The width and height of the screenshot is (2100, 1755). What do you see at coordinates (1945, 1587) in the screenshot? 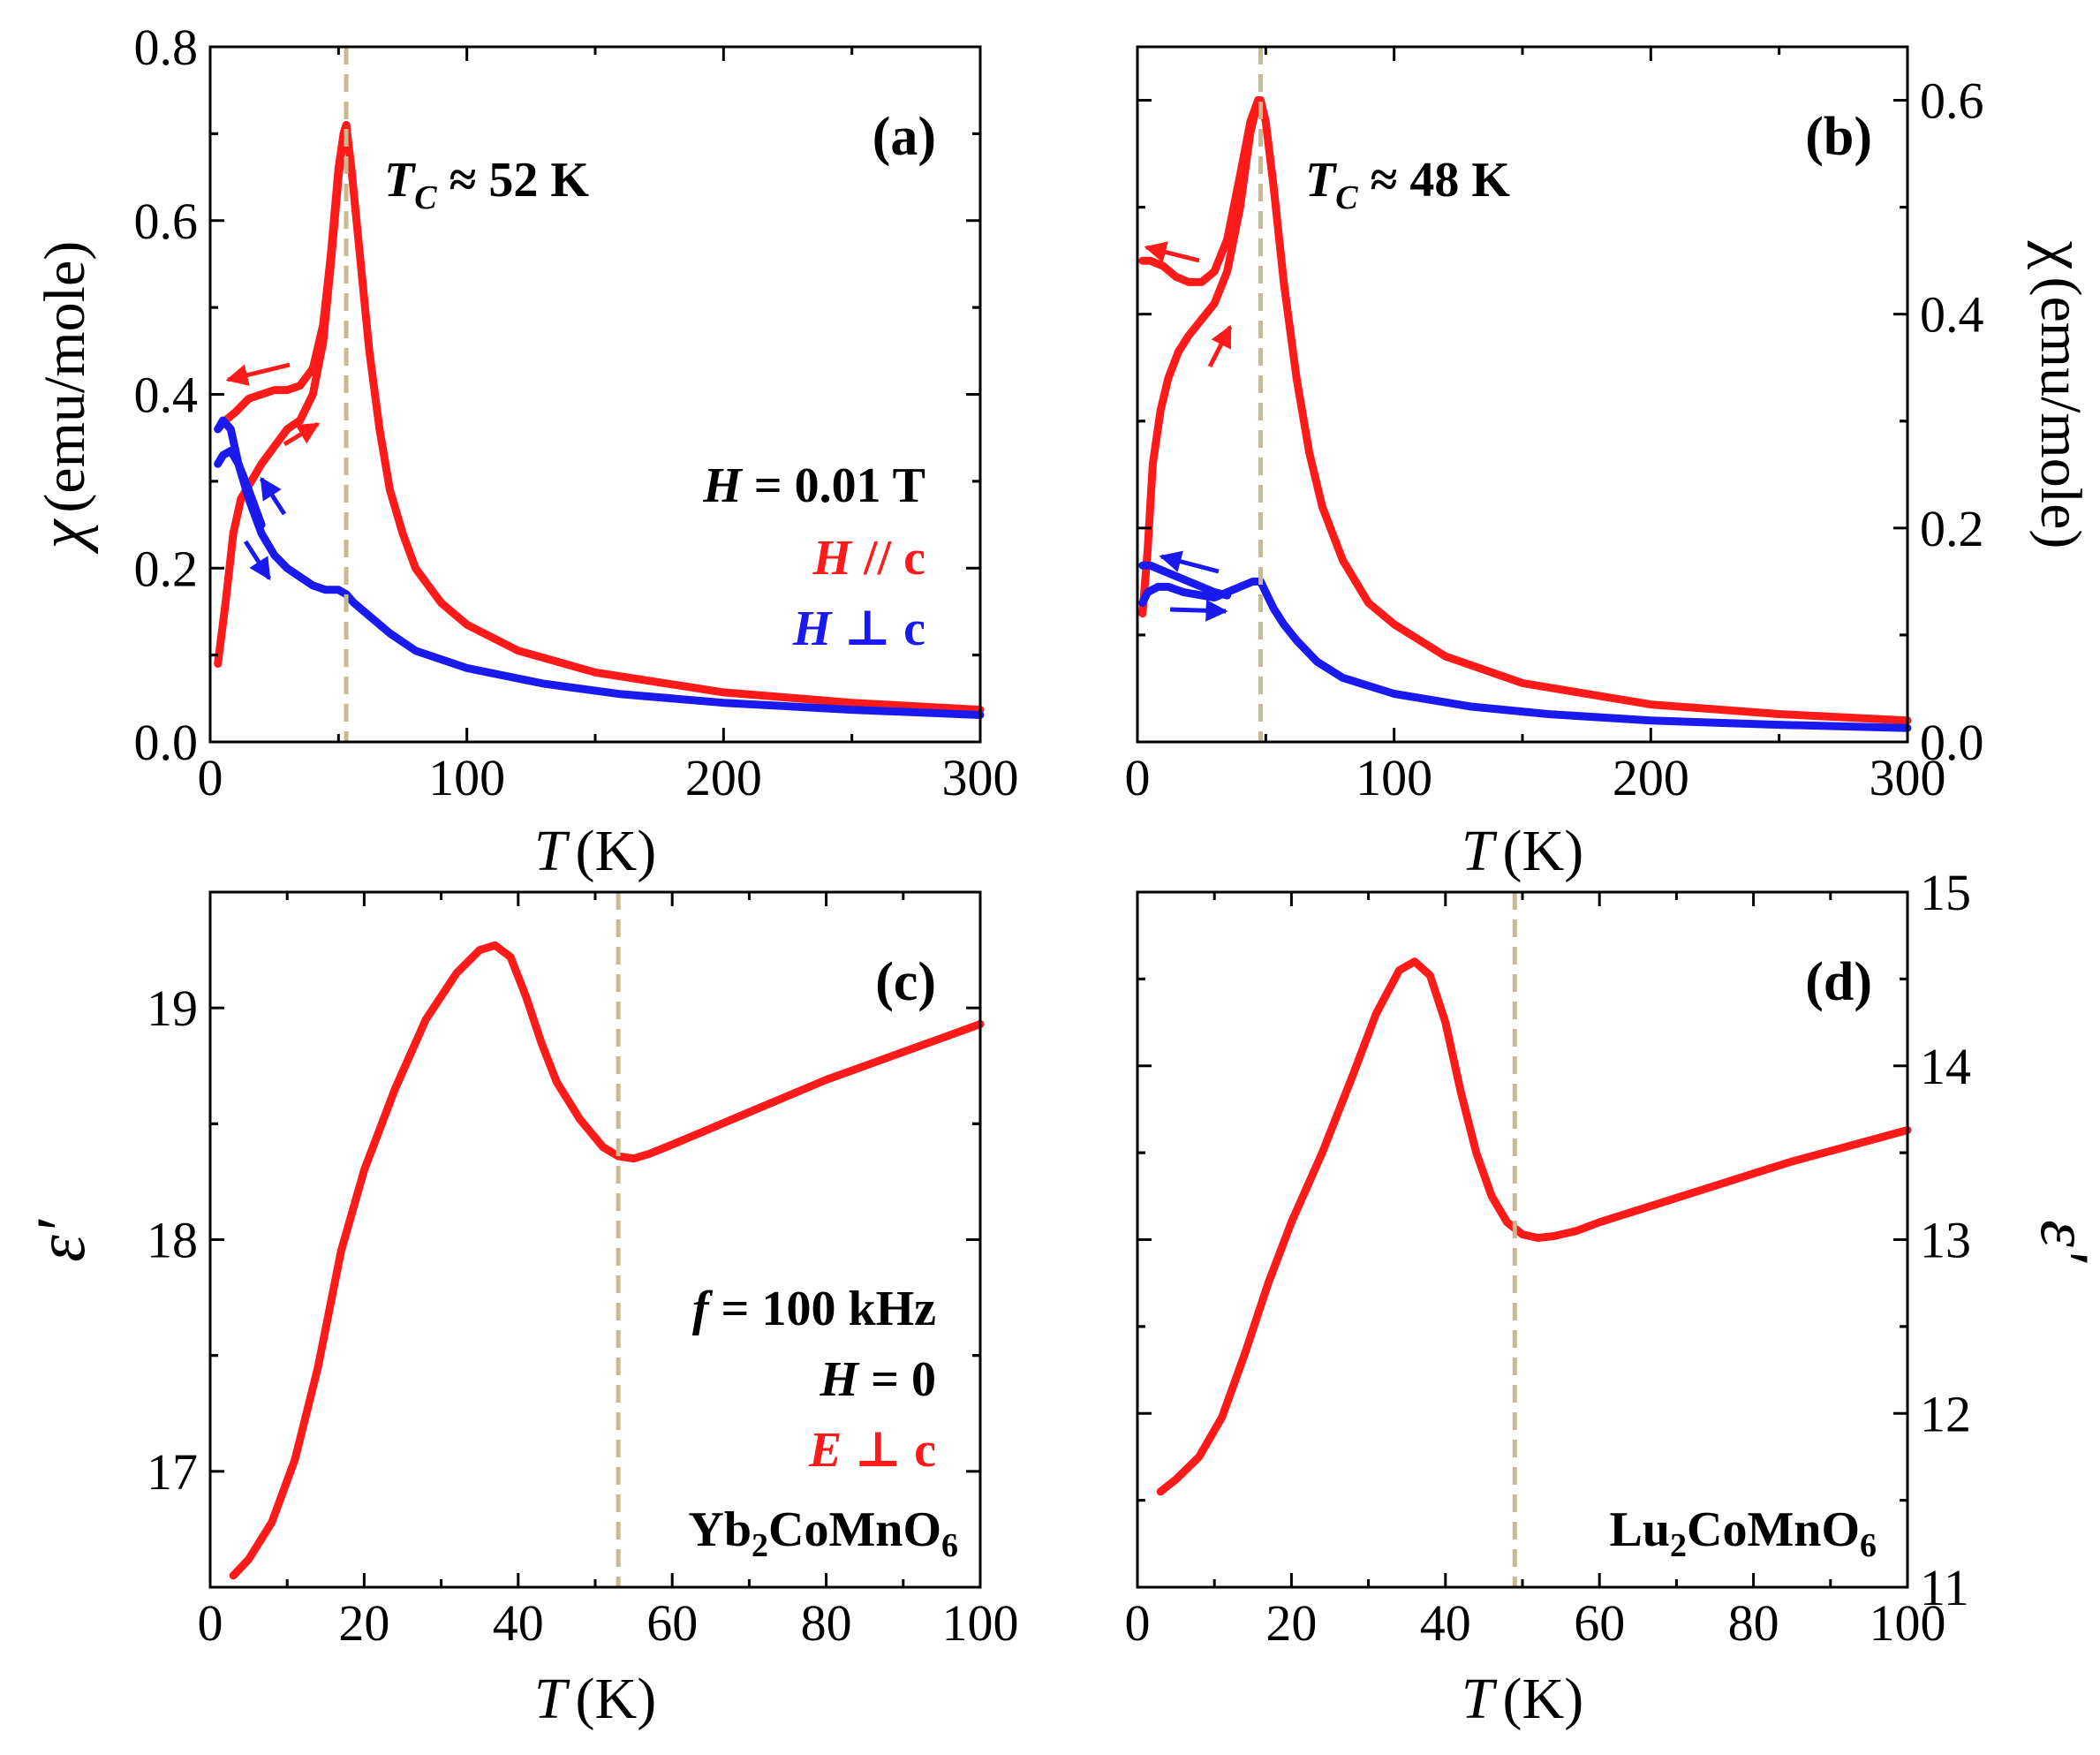
I see `panel-d-ytick-label: 11` at bounding box center [1945, 1587].